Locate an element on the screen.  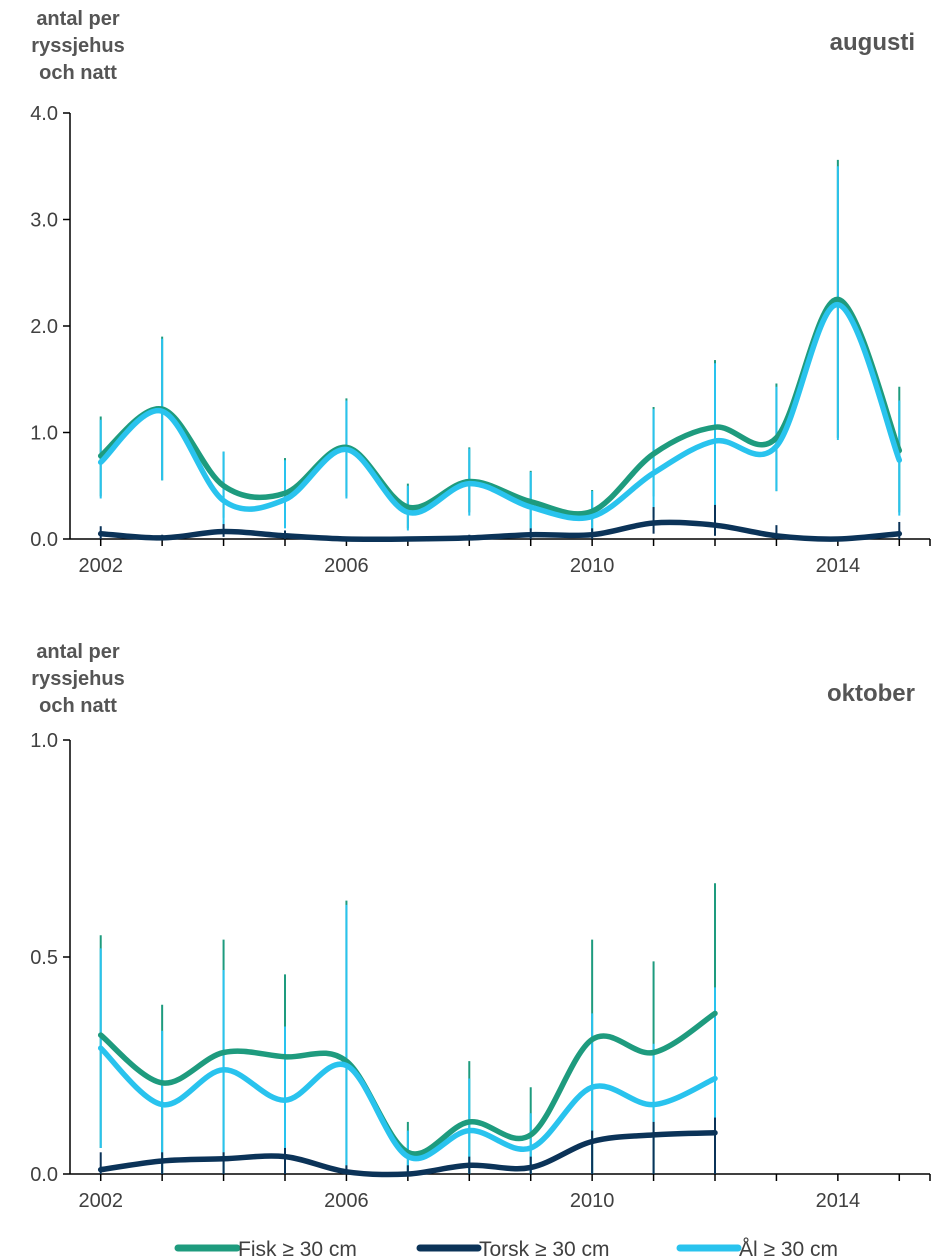
chart-legend: Fisk ≥ 30 cm Torsk ≥ 30 cm Ål ≥ 30 cm is located at coordinates (506, 1249).